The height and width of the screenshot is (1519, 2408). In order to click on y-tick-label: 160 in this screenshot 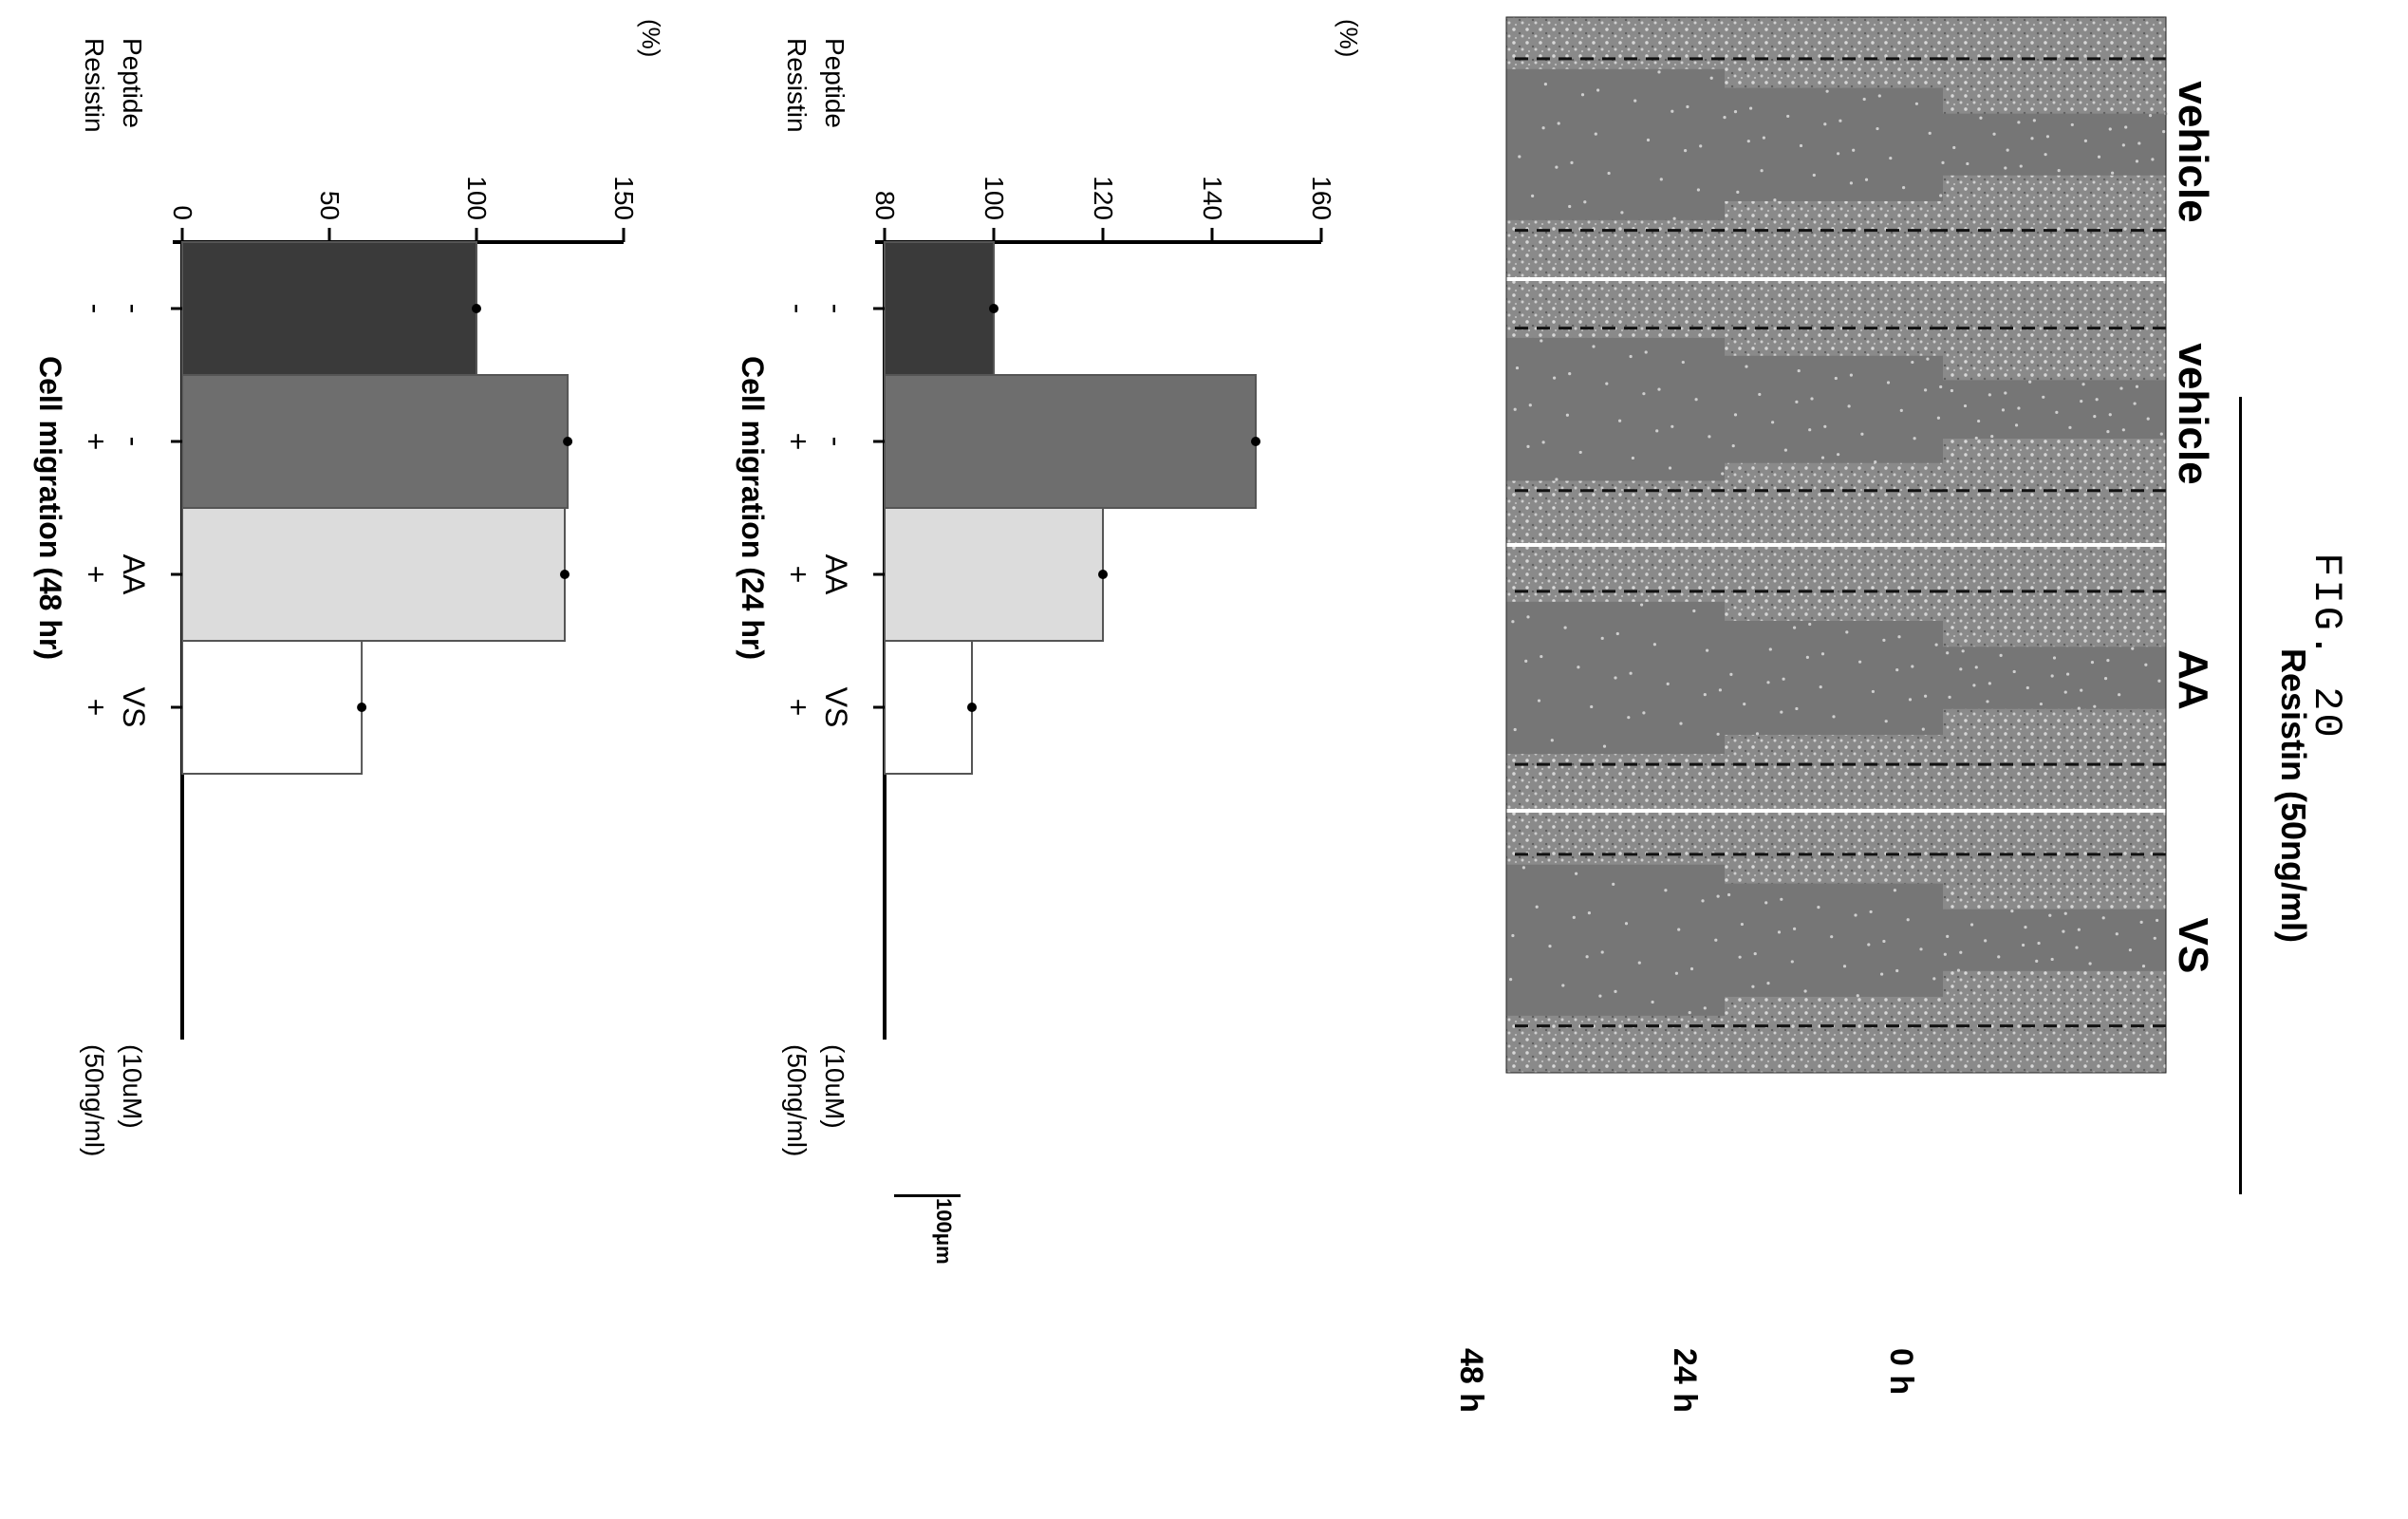, I will do `click(1321, 198)`.